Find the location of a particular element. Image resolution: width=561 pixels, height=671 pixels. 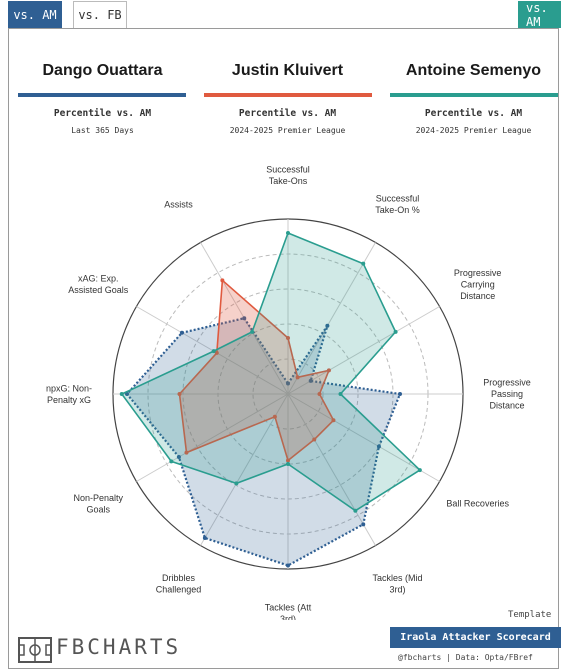

player-subtitle-1: Last 365 Days is located at coordinates (102, 130).